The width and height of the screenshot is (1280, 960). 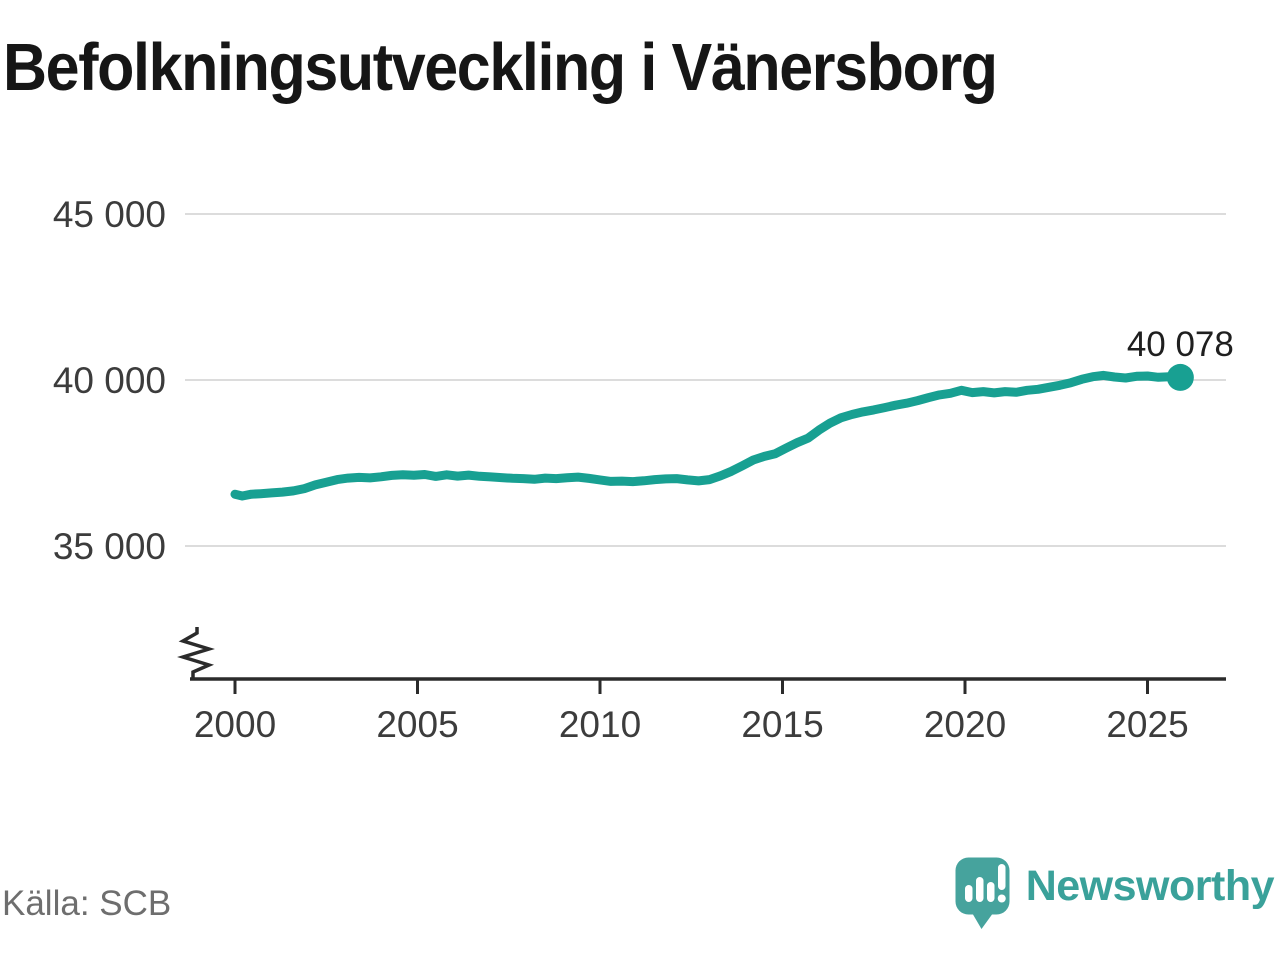 I want to click on y-axis-break-squiggle, so click(x=196, y=653).